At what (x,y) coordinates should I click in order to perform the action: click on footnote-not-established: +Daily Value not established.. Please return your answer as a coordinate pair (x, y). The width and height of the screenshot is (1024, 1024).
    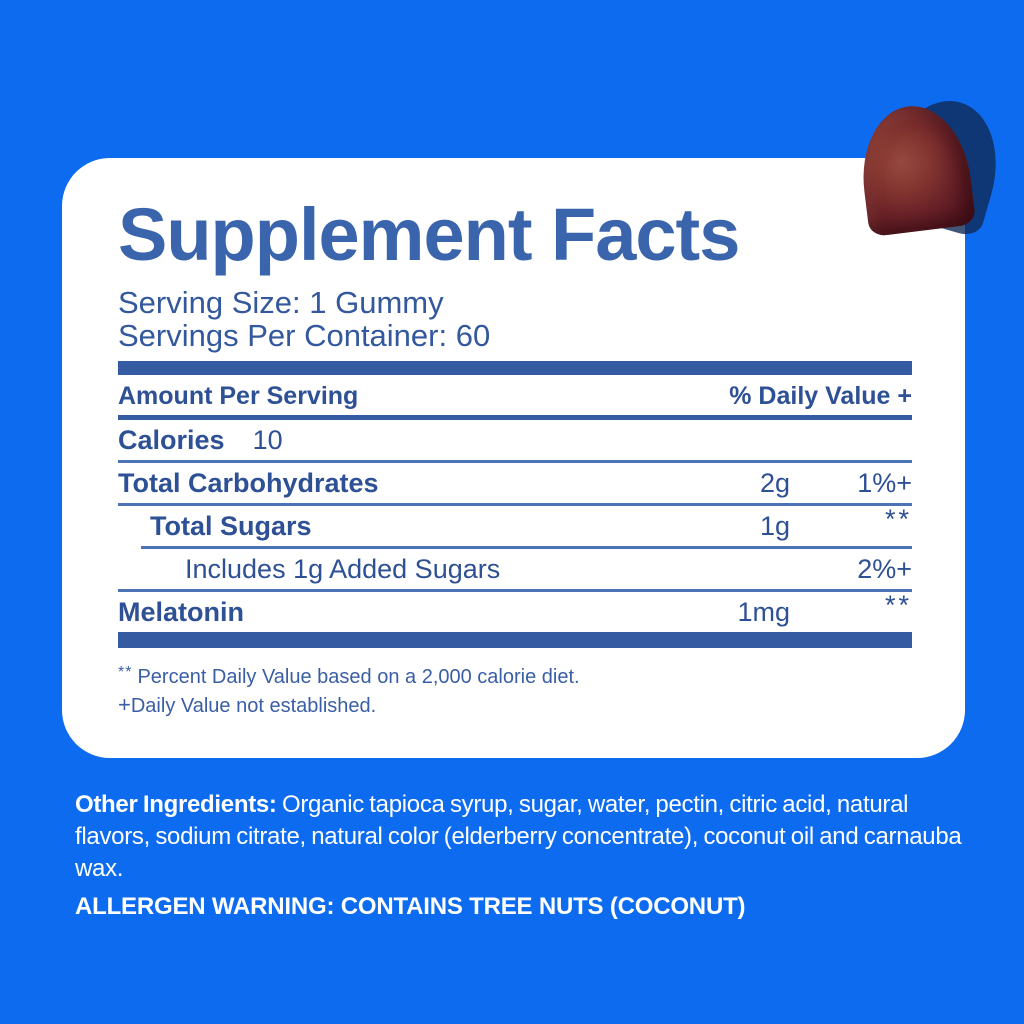
    Looking at the image, I should click on (515, 705).